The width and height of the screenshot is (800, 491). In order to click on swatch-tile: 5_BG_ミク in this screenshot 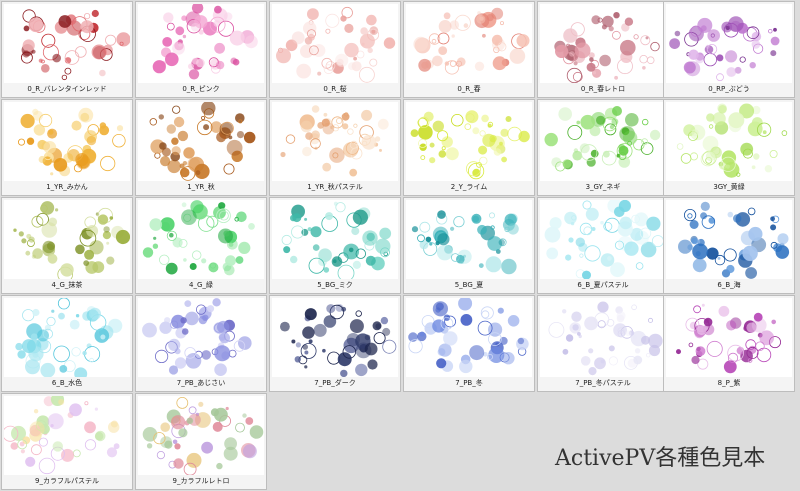, I will do `click(335, 245)`.